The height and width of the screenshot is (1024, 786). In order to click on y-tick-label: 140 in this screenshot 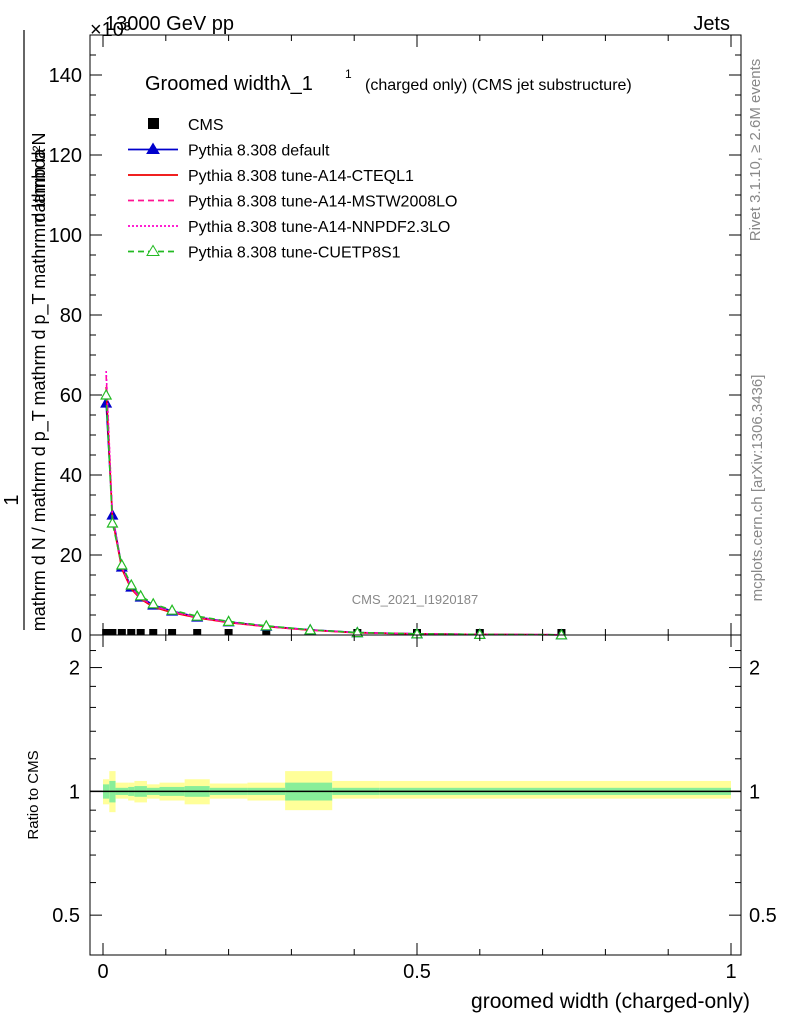, I will do `click(65, 76)`.